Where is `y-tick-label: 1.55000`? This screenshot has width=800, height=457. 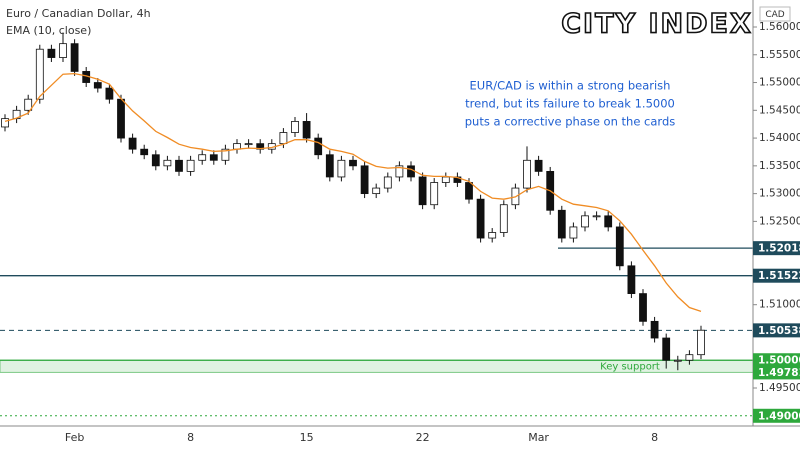
y-tick-label: 1.55000 is located at coordinates (779, 83).